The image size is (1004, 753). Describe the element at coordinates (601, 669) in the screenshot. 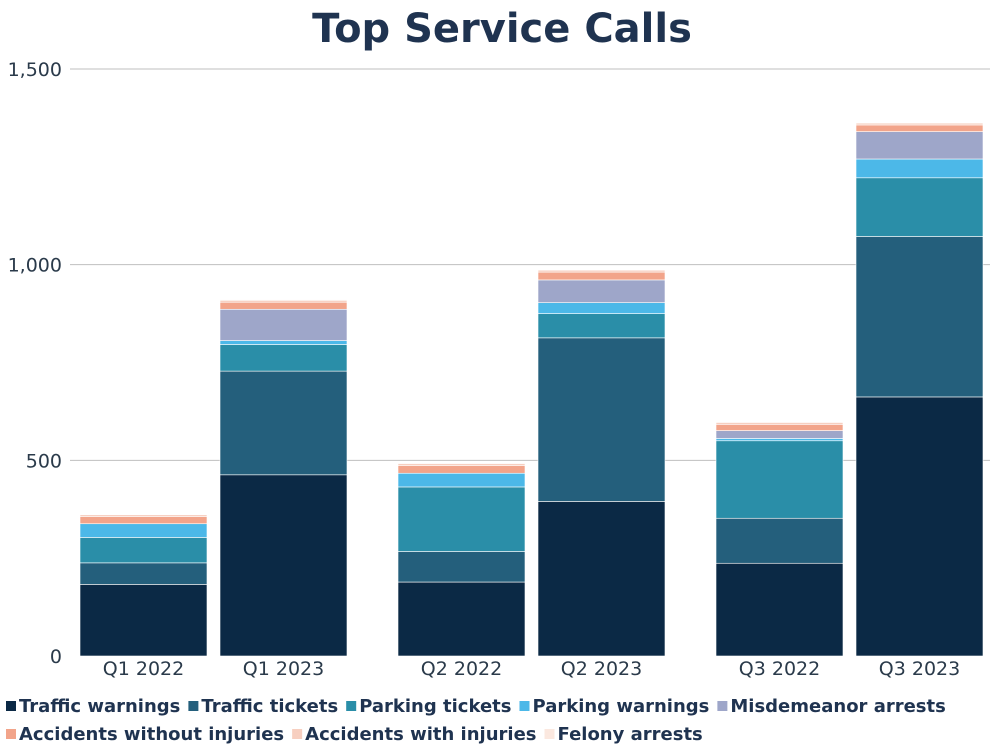

I see `x-tick-label: Q2 2023` at that location.